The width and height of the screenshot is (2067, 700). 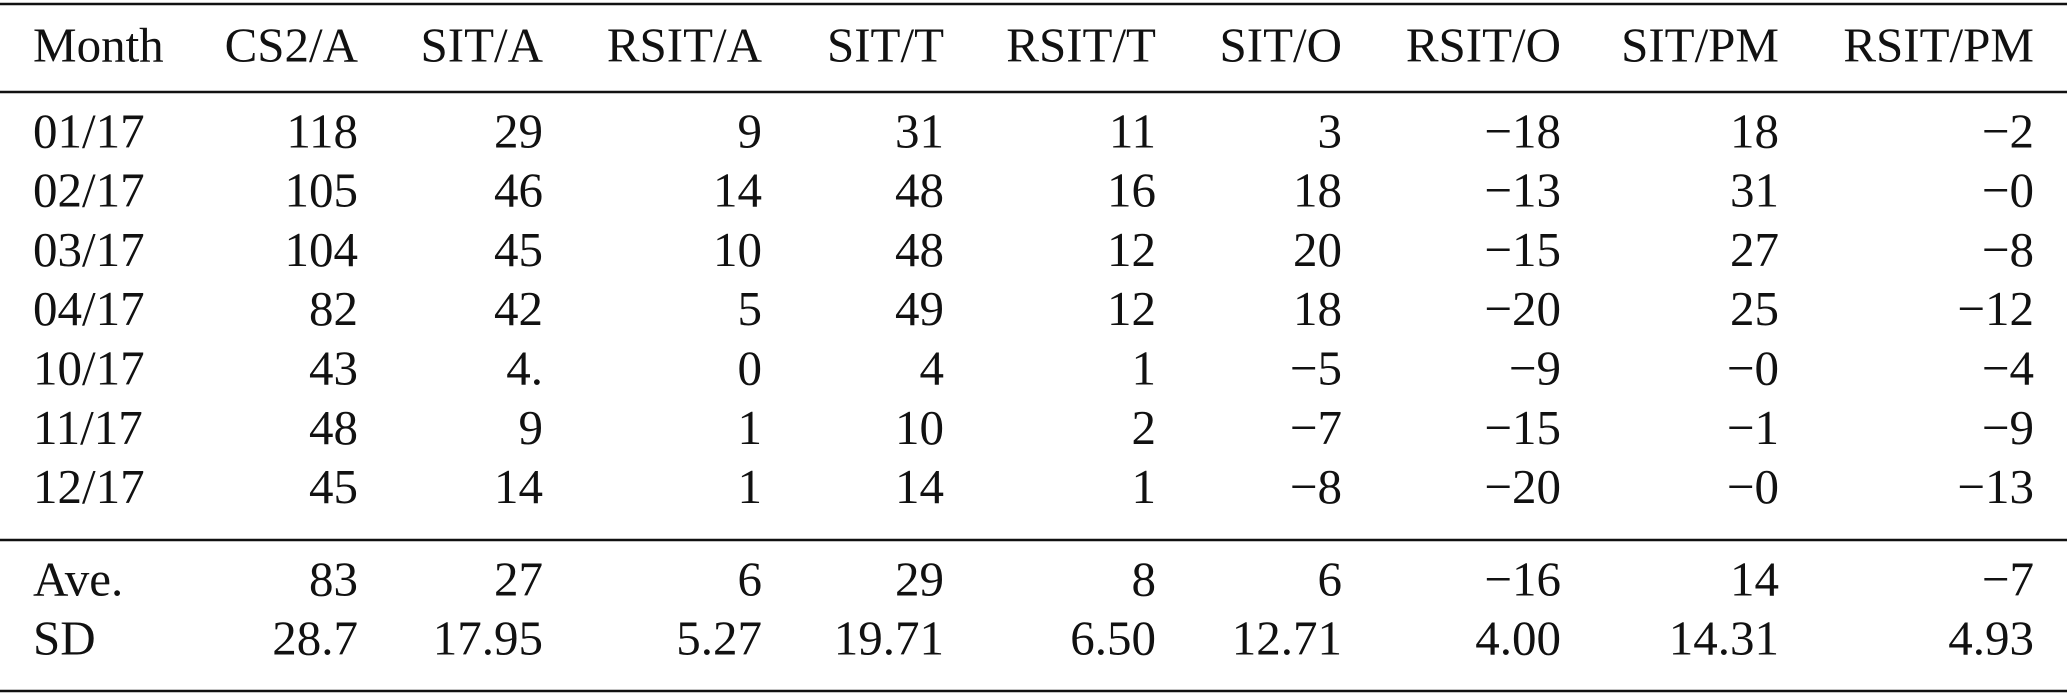 What do you see at coordinates (1330, 130) in the screenshot?
I see `cell: 3` at bounding box center [1330, 130].